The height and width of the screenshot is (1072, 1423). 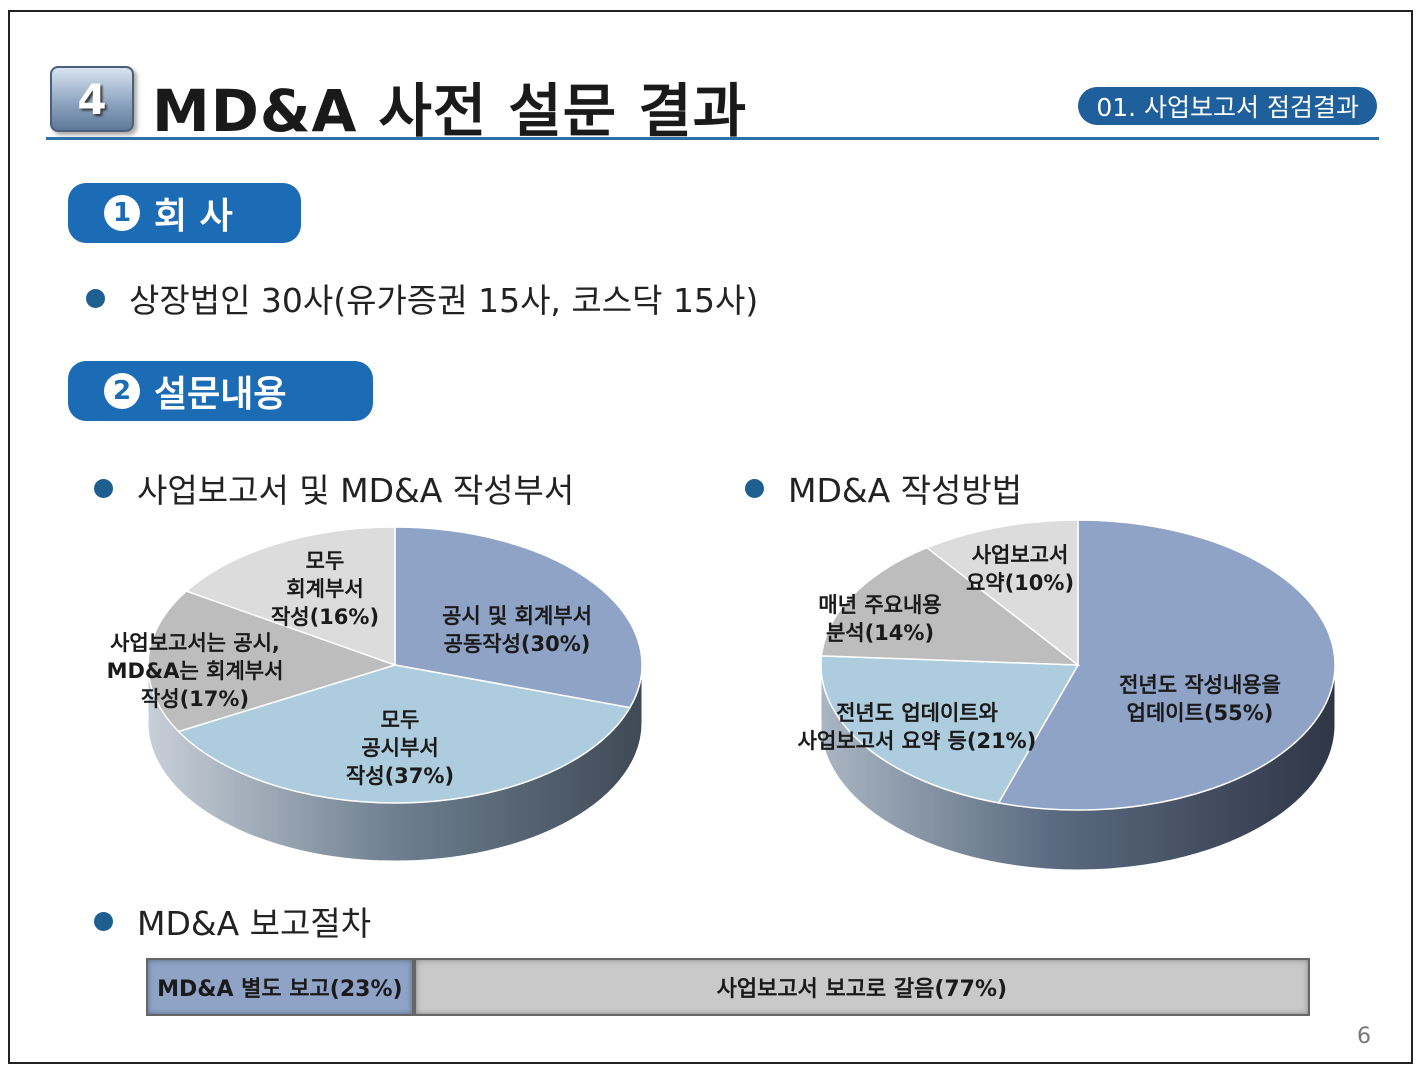 I want to click on page-number: 6, so click(x=1364, y=1036).